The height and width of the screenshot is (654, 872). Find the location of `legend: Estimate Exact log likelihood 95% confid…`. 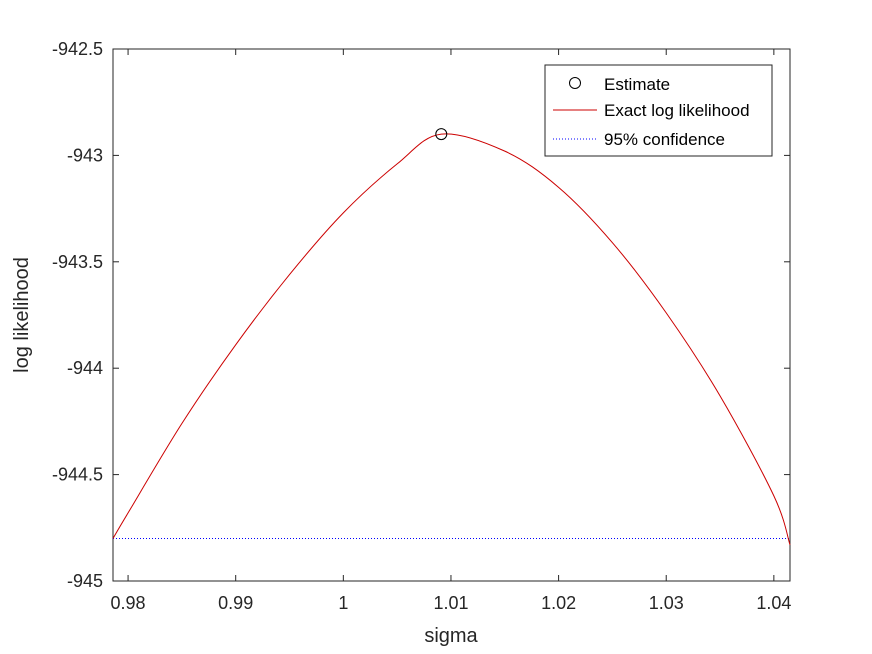

legend: Estimate Exact log likelihood 95% confid… is located at coordinates (658, 110).